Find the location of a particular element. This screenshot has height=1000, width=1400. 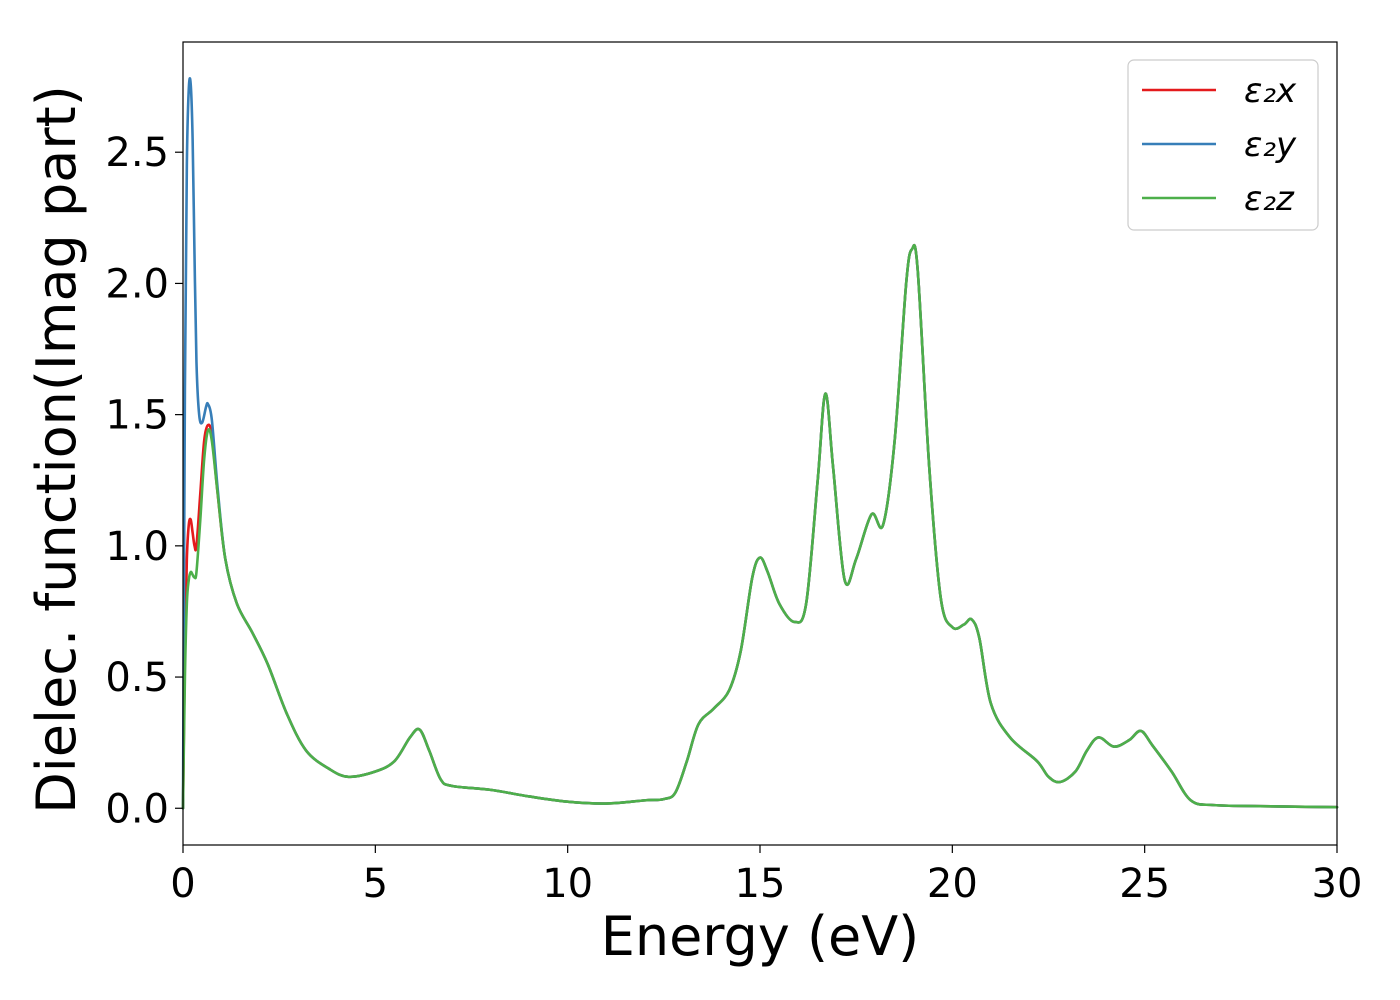

y-tick-label: 1.5 is located at coordinates (137, 416).